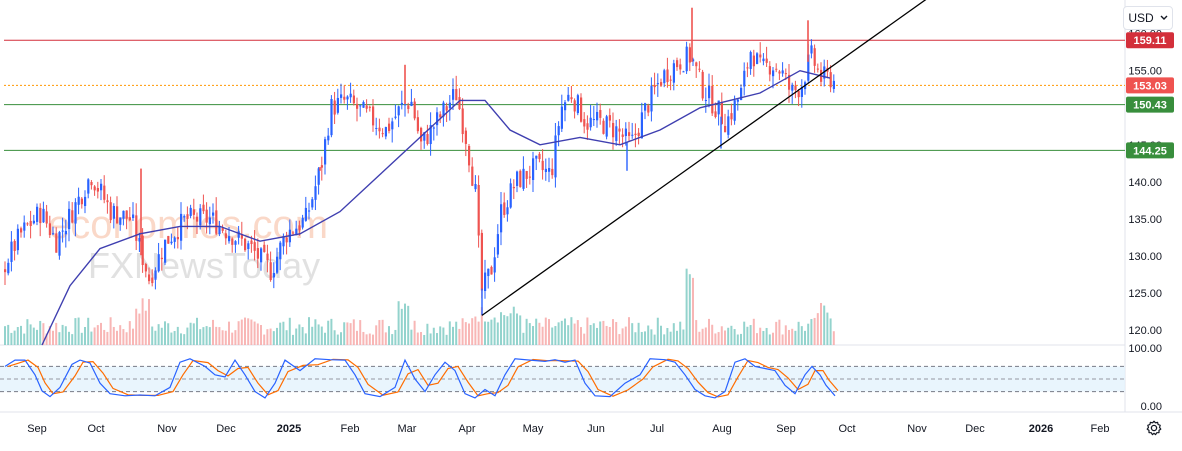 The height and width of the screenshot is (451, 1182). What do you see at coordinates (1154, 428) in the screenshot?
I see `gear-icon` at bounding box center [1154, 428].